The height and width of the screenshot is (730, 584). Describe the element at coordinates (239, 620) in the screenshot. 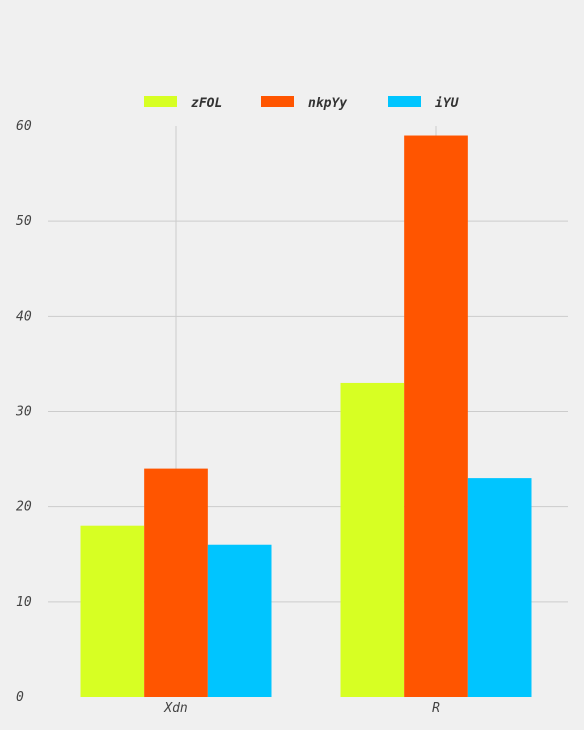

I see `bar-iYU-Xdn` at that location.